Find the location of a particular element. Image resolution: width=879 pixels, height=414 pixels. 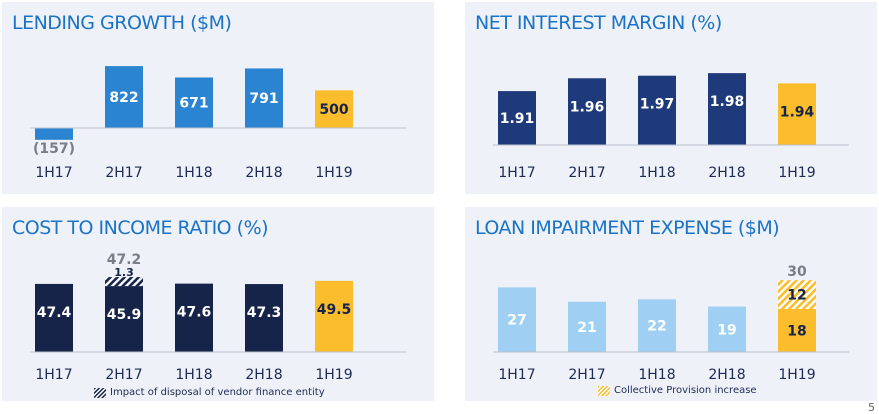

value-label-2h17: 21 is located at coordinates (586, 328).